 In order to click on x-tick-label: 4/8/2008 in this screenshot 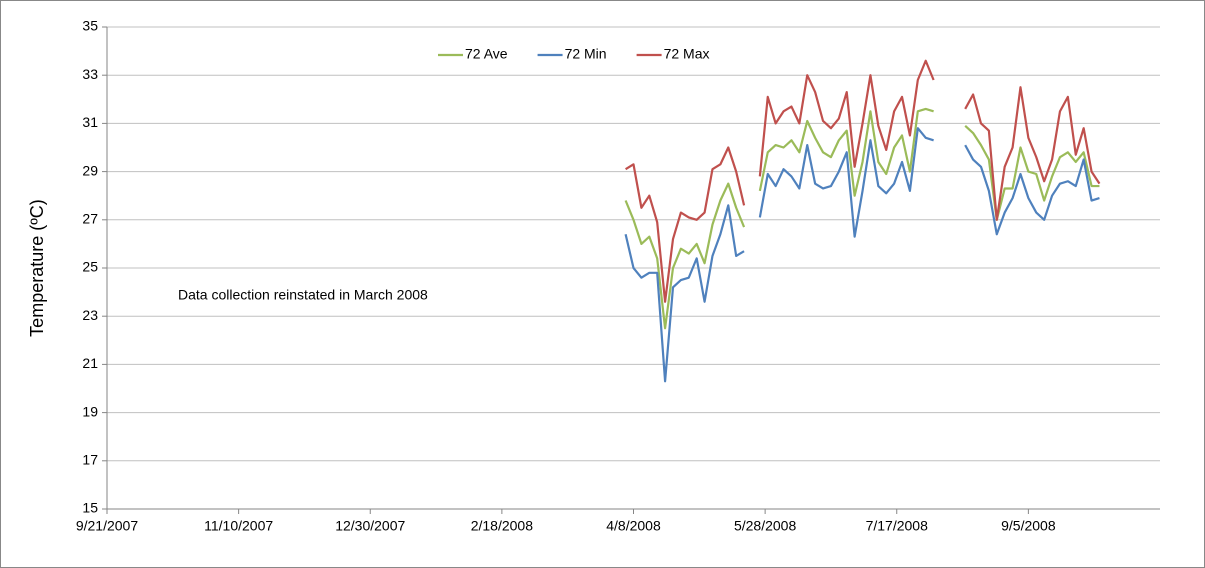, I will do `click(633, 526)`.